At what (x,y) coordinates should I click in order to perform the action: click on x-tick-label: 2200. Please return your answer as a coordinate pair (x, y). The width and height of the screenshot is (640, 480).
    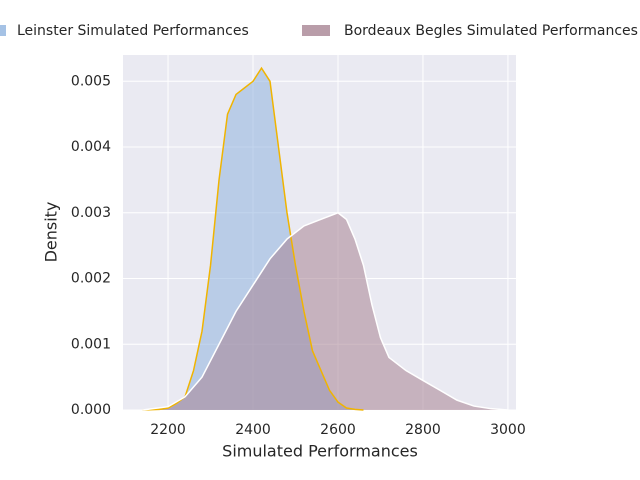
    Looking at the image, I should click on (168, 430).